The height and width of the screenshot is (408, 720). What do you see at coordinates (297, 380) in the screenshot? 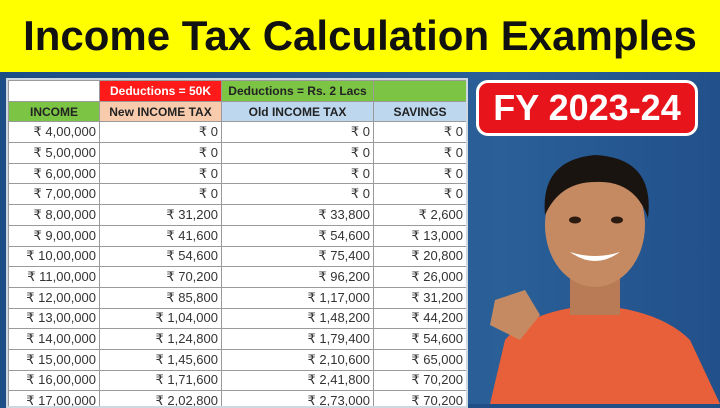
I see `old-tax-cell: ₹ 2,41,800` at bounding box center [297, 380].